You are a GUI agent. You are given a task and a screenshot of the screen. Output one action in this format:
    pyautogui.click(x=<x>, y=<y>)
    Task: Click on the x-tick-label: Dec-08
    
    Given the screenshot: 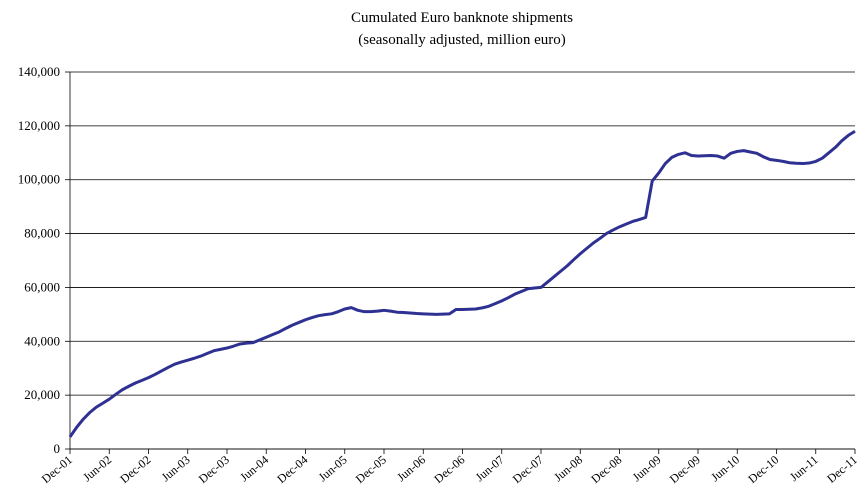 What is the action you would take?
    pyautogui.click(x=606, y=469)
    